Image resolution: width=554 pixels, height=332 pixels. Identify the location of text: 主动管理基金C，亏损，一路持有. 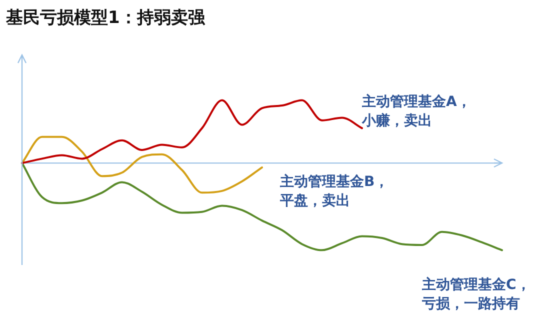
(477, 295).